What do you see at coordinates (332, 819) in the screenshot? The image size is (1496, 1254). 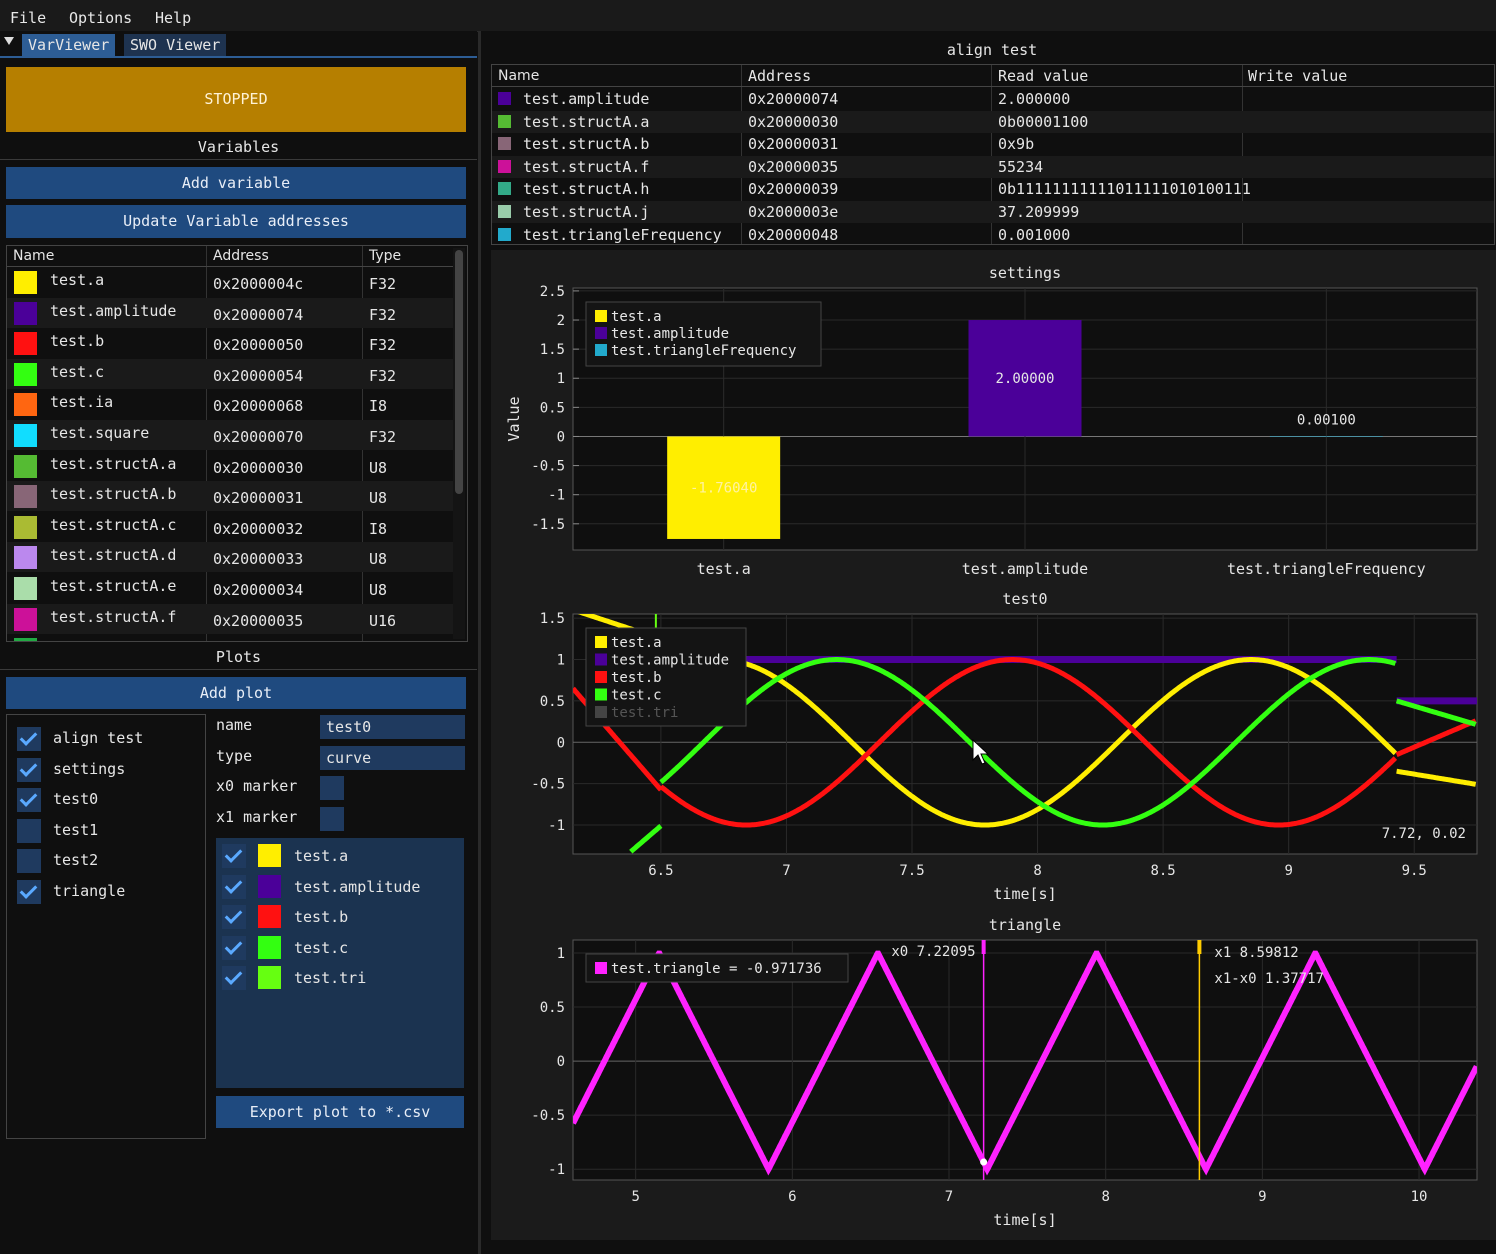 I see `x1-marker-checkbox` at bounding box center [332, 819].